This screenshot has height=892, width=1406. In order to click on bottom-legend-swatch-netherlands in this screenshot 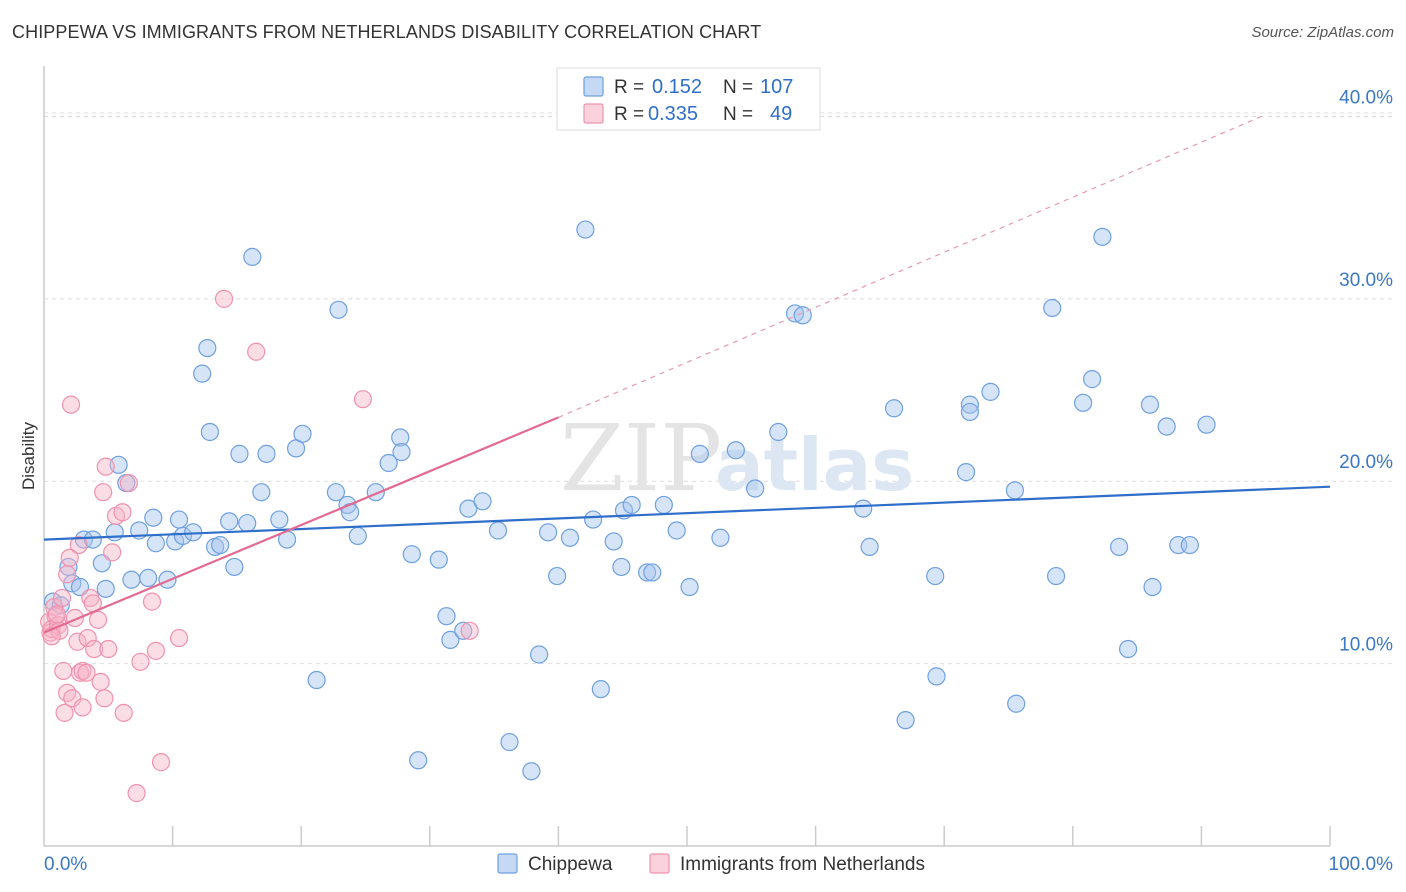, I will do `click(659, 863)`.